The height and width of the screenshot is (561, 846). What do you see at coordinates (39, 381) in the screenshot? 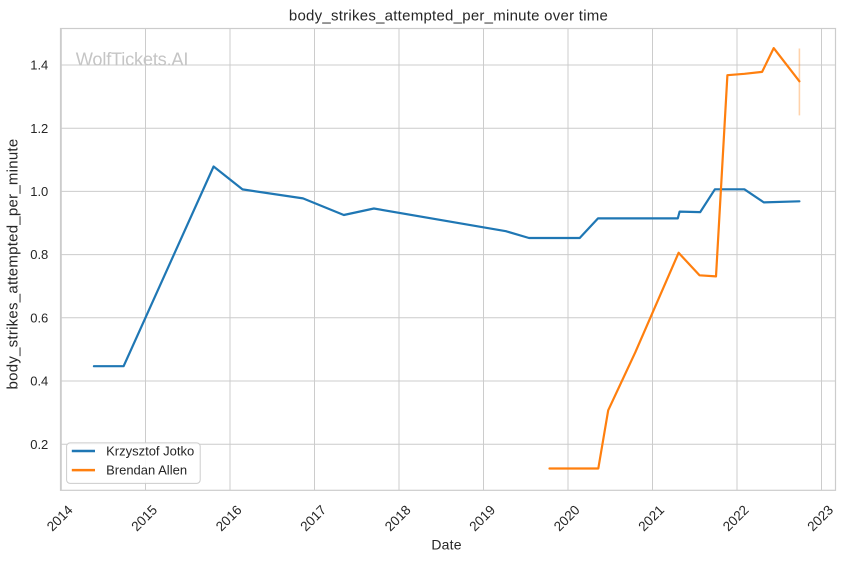
I see `svg-text: 0.4` at bounding box center [39, 381].